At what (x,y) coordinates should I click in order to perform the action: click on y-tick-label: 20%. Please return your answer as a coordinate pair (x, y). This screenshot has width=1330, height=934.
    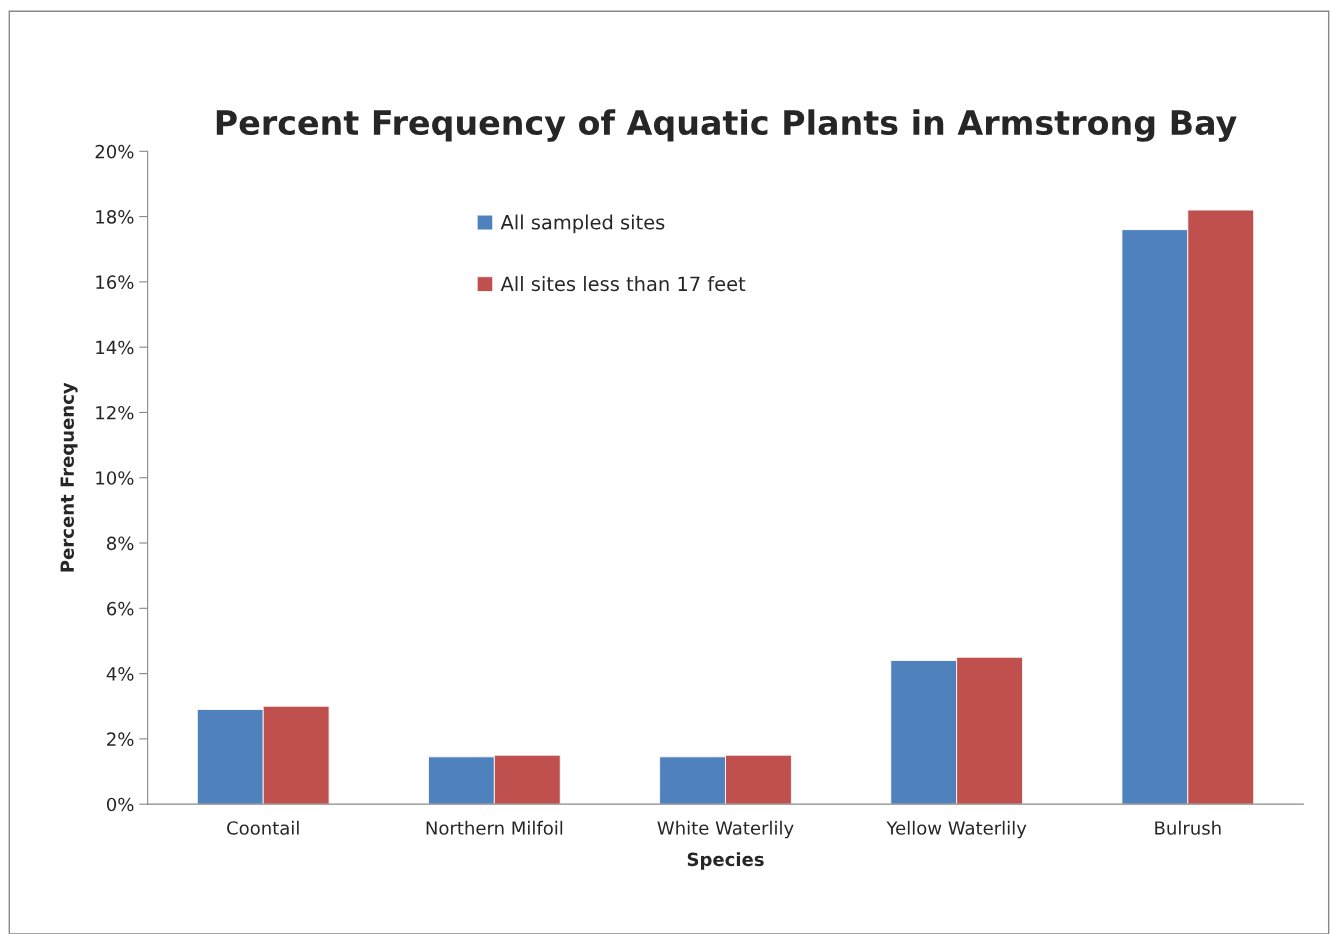
    Looking at the image, I should click on (114, 151).